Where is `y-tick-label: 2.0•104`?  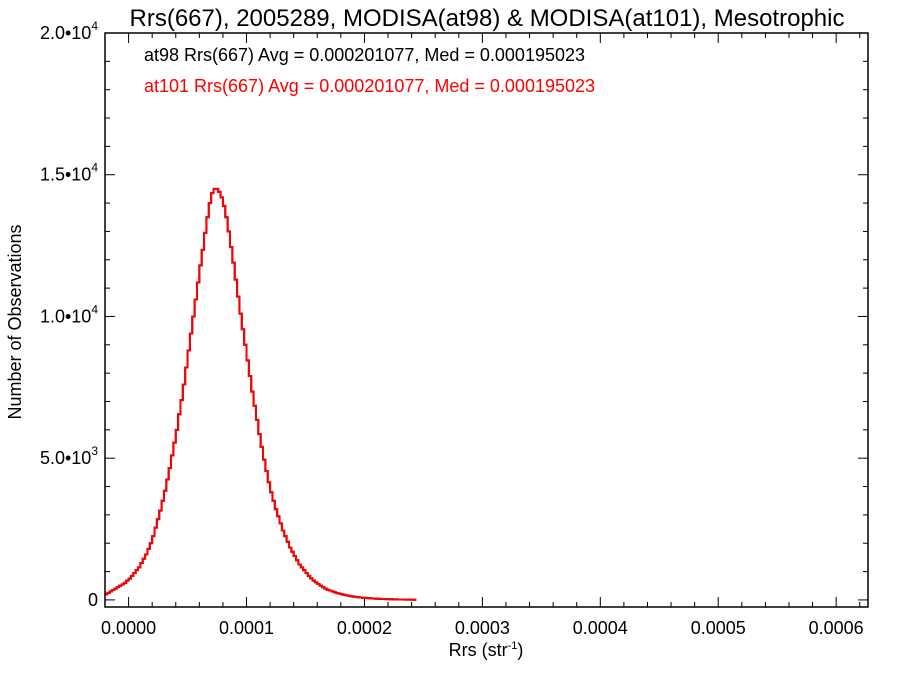 y-tick-label: 2.0•104 is located at coordinates (69, 31).